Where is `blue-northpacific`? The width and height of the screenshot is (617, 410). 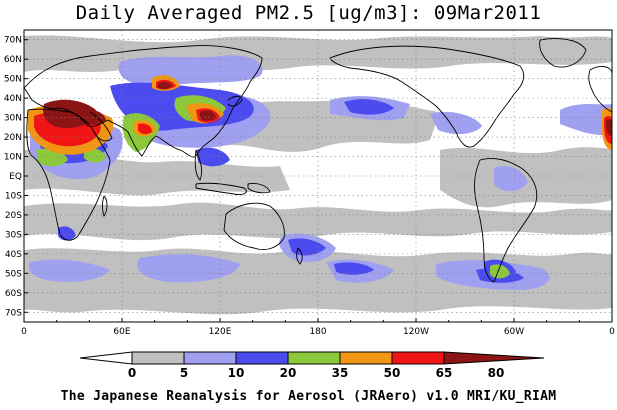 blue-northpacific is located at coordinates (369, 107).